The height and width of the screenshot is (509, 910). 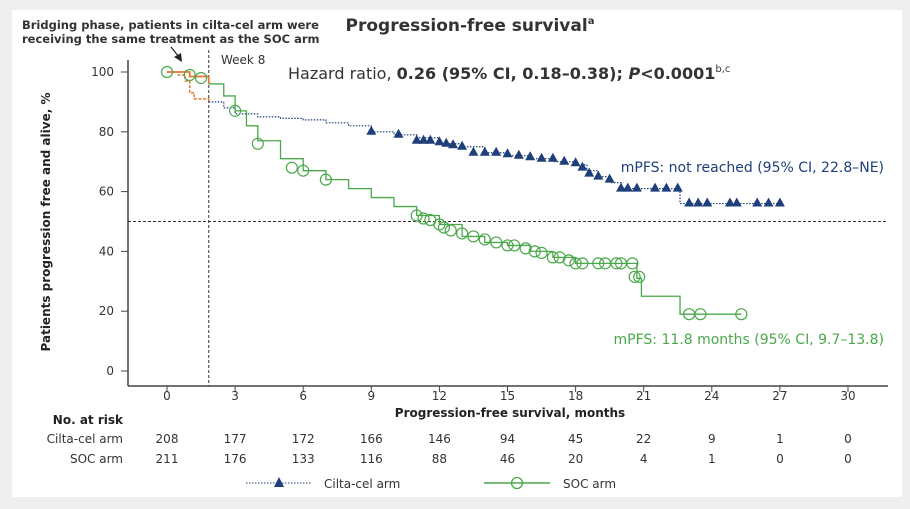 I want to click on x-tick-label: 6, so click(x=303, y=396).